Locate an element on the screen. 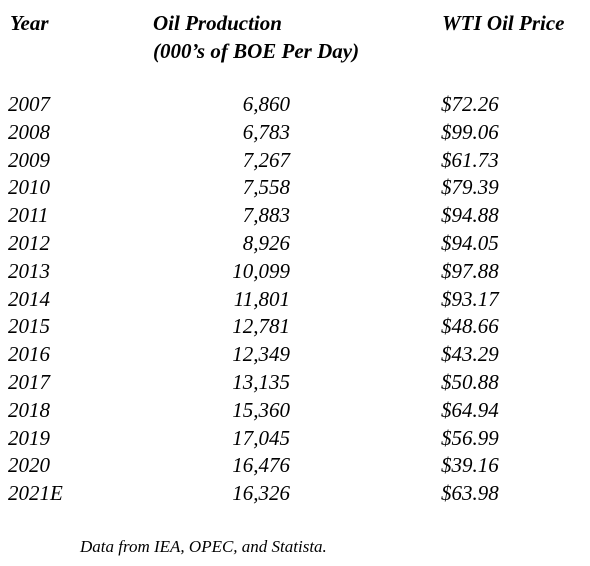  cell-year: 2015 is located at coordinates (29, 326).